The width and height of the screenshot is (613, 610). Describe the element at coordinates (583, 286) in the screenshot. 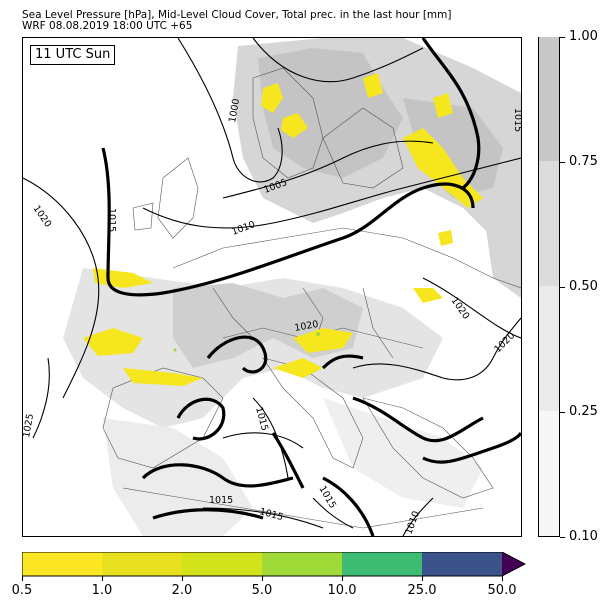

I see `cover-tick-label: 0.50` at that location.